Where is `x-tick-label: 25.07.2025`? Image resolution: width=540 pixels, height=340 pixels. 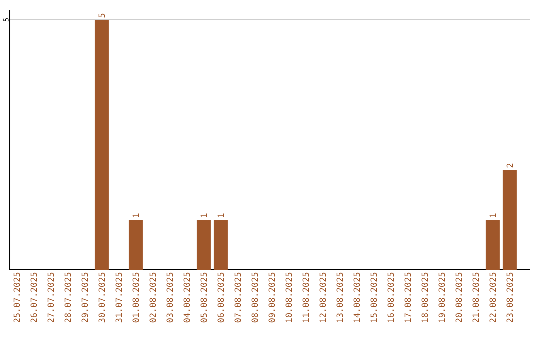 x-tick-label: 25.07.2025 is located at coordinates (17, 297).